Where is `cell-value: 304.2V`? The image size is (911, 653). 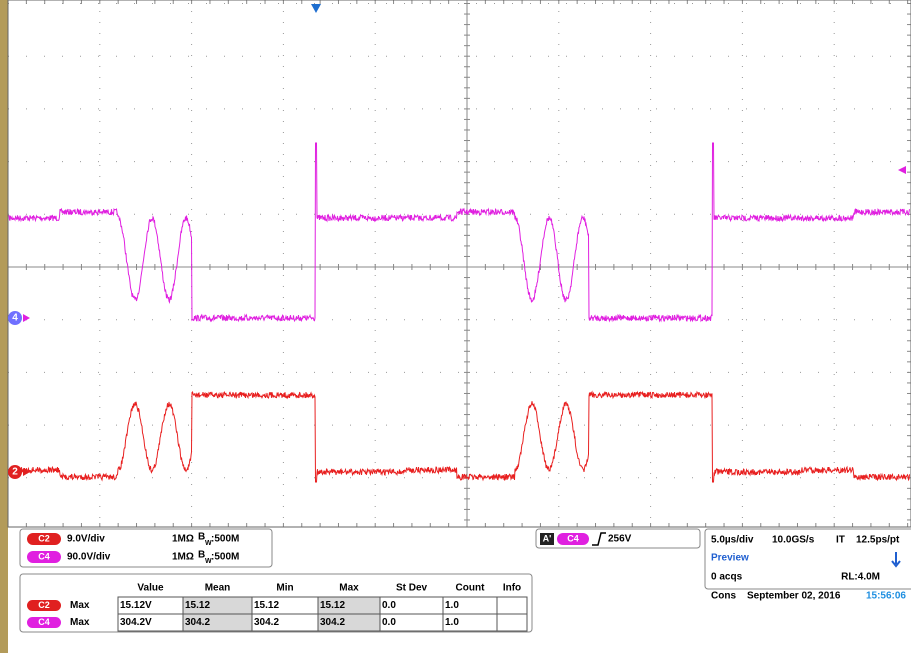 cell-value: 304.2V is located at coordinates (136, 622).